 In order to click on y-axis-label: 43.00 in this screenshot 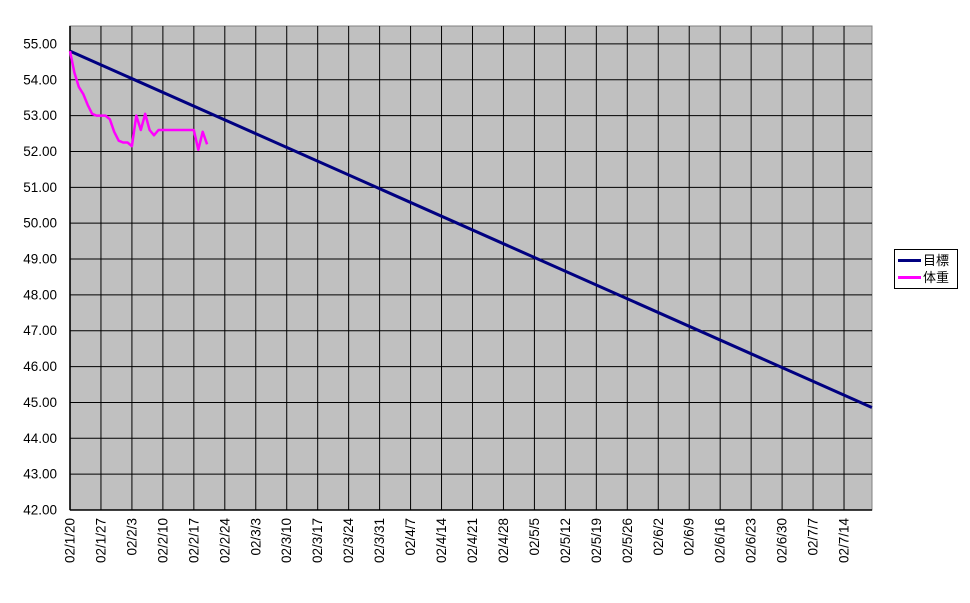, I will do `click(40, 474)`.